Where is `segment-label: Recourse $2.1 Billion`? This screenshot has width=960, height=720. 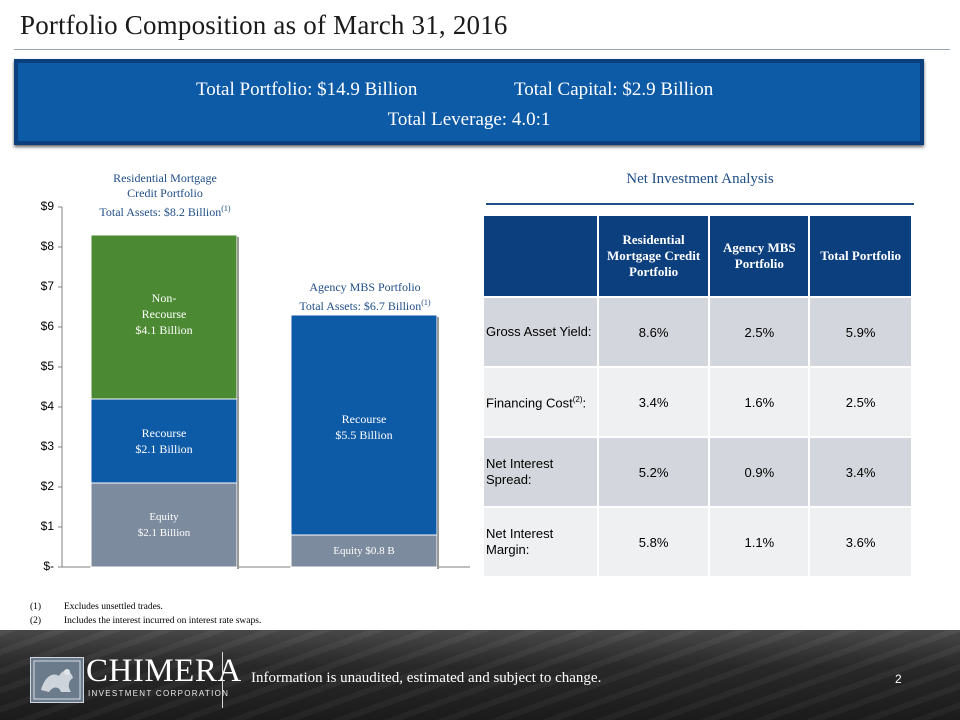 segment-label: Recourse $2.1 Billion is located at coordinates (164, 441).